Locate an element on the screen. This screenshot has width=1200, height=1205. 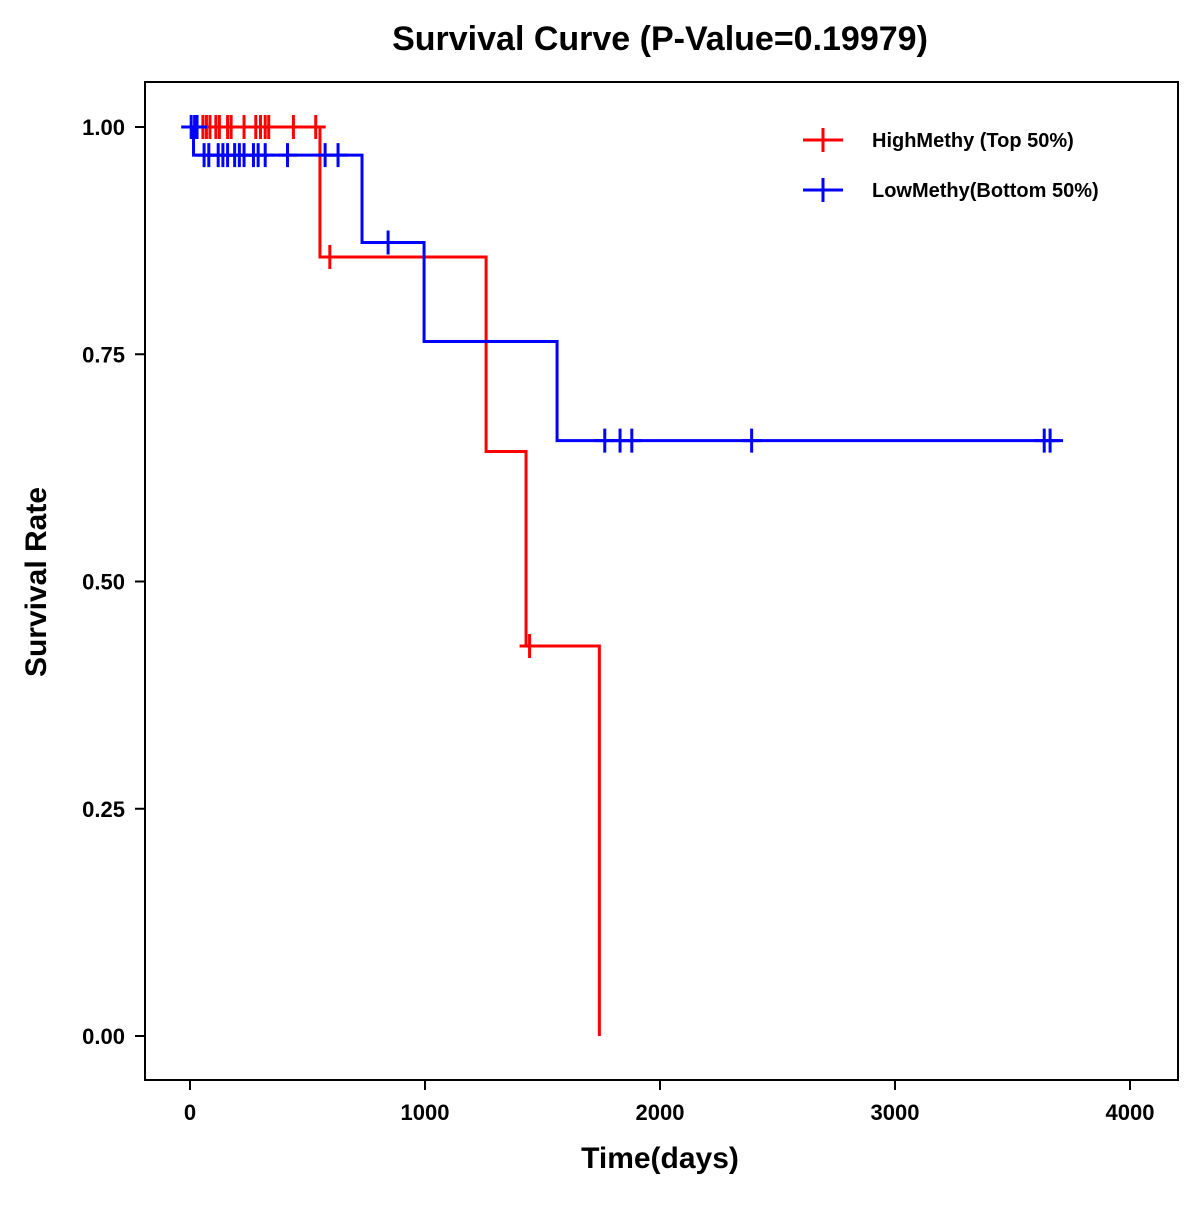
legend-label: LowMethy(Bottom 50%) is located at coordinates (985, 191).